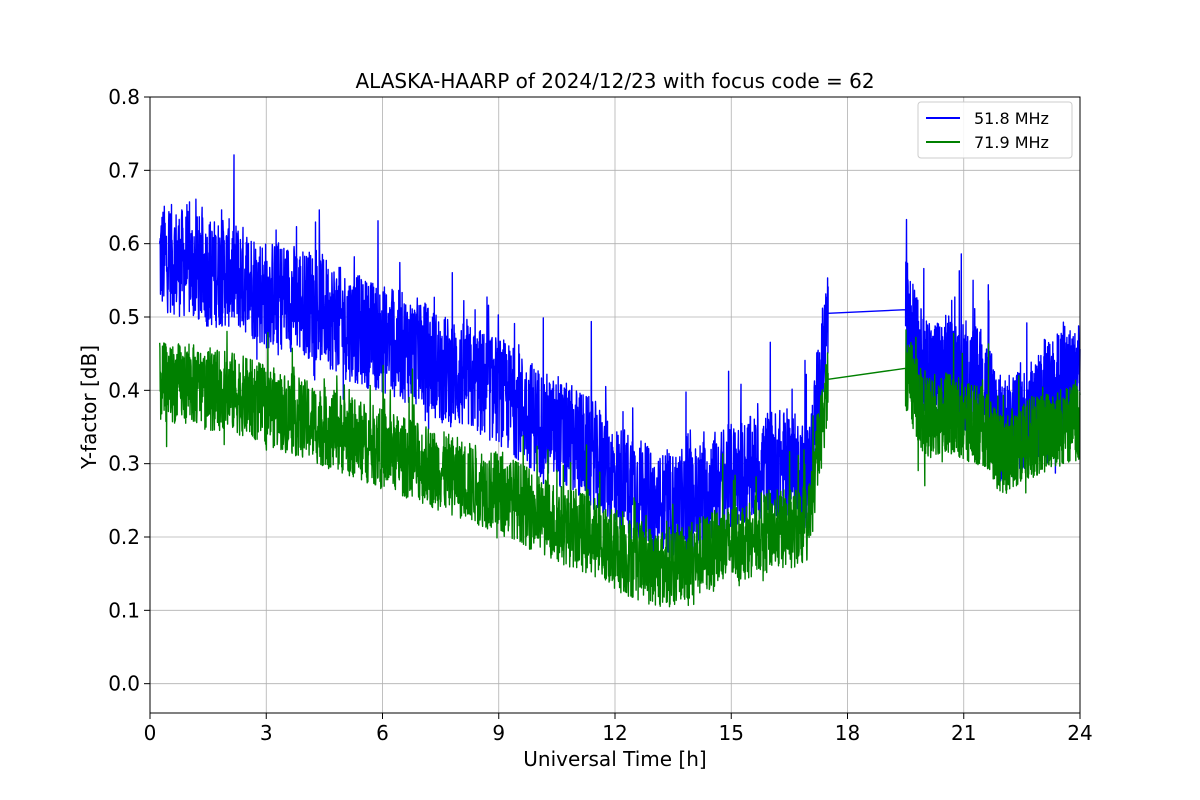 Image resolution: width=1200 pixels, height=800 pixels. Describe the element at coordinates (614, 733) in the screenshot. I see `x-tick-label: 12` at that location.